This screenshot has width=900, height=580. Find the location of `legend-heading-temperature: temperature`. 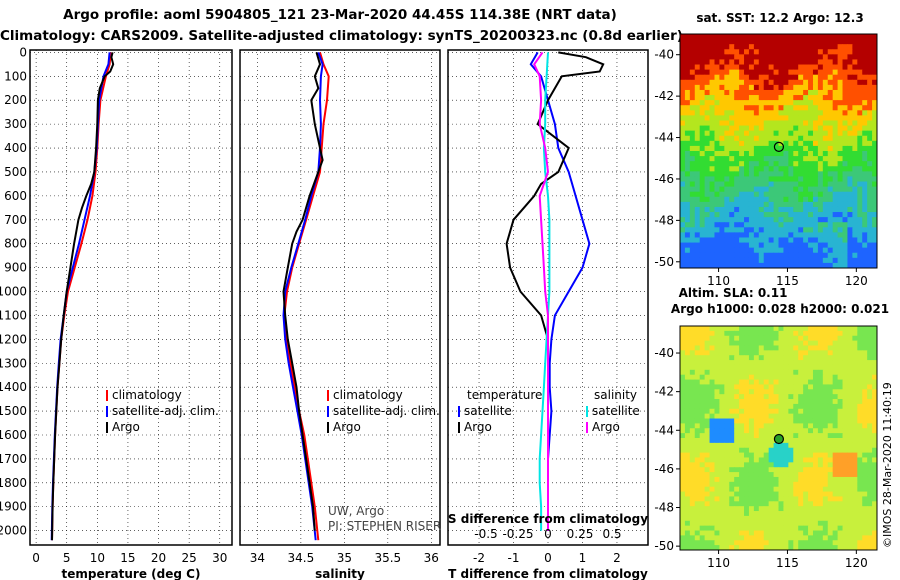

legend-heading-temperature: temperature is located at coordinates (504, 395).